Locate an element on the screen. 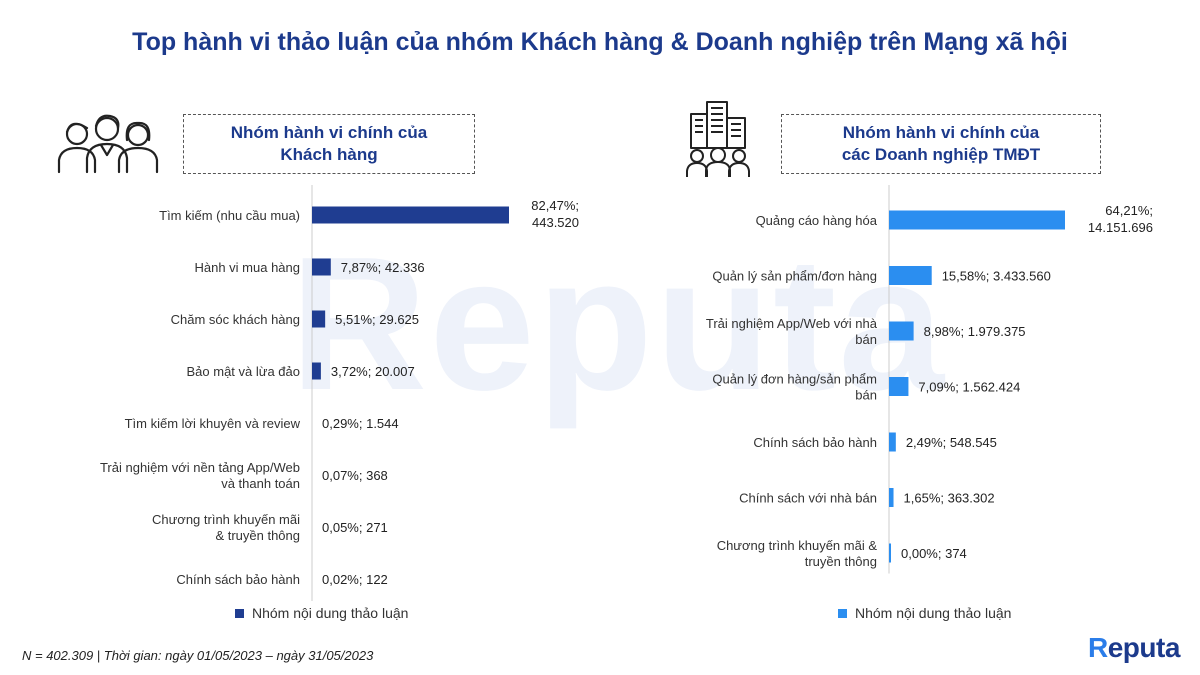  business-legend-swatch is located at coordinates (842, 613).